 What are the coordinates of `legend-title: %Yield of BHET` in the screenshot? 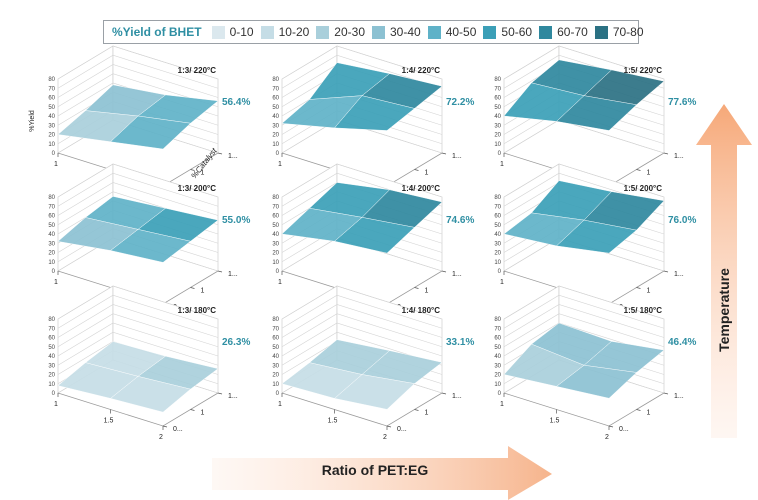 It's located at (157, 32).